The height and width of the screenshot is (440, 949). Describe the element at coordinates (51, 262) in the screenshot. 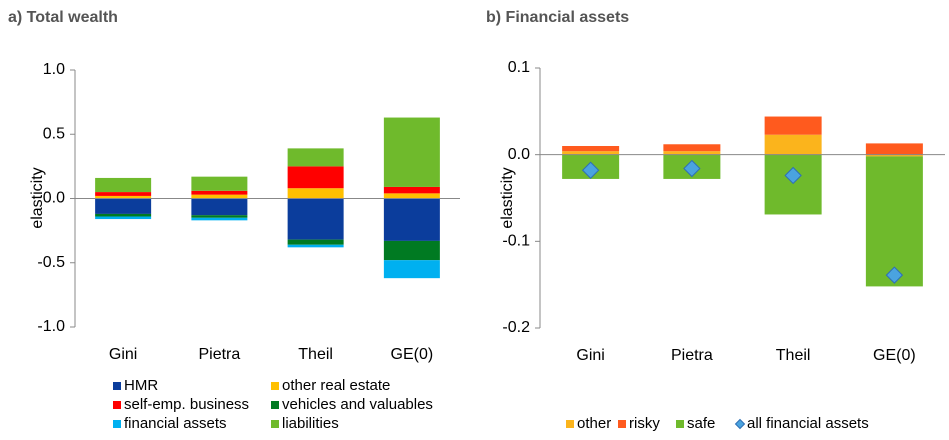

I see `y-tick-label: -0.5` at that location.